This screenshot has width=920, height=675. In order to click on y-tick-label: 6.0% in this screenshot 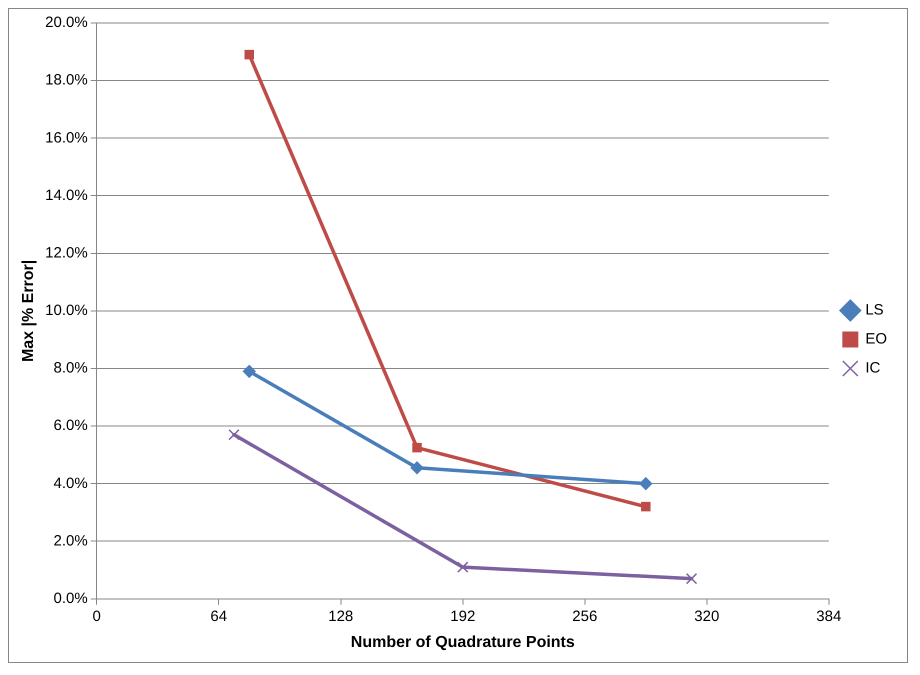, I will do `click(71, 425)`.